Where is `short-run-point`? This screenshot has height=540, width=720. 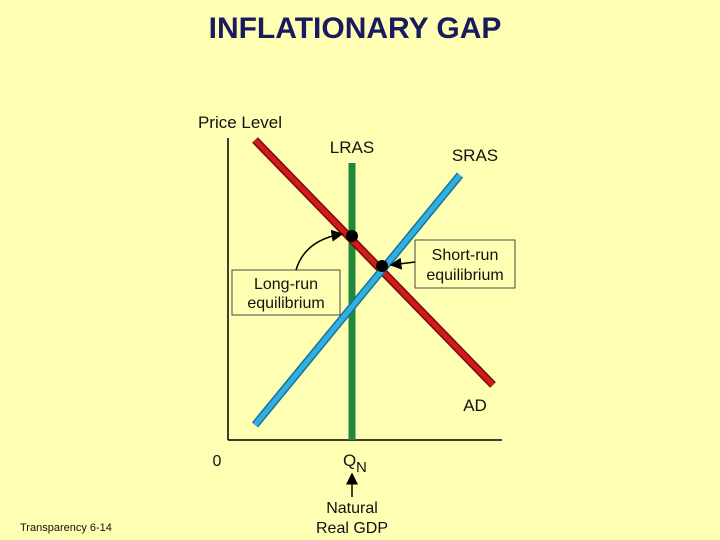 short-run-point is located at coordinates (382, 266).